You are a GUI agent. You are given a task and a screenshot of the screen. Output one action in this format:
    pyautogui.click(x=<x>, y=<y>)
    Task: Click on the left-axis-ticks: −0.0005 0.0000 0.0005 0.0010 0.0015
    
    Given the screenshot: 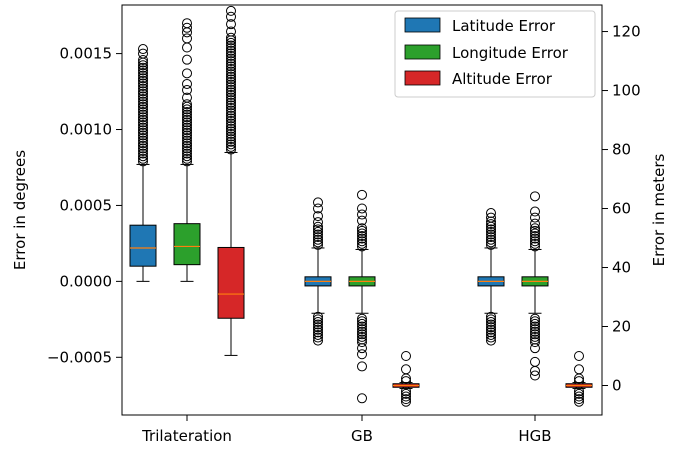 What is the action you would take?
    pyautogui.click(x=84, y=205)
    